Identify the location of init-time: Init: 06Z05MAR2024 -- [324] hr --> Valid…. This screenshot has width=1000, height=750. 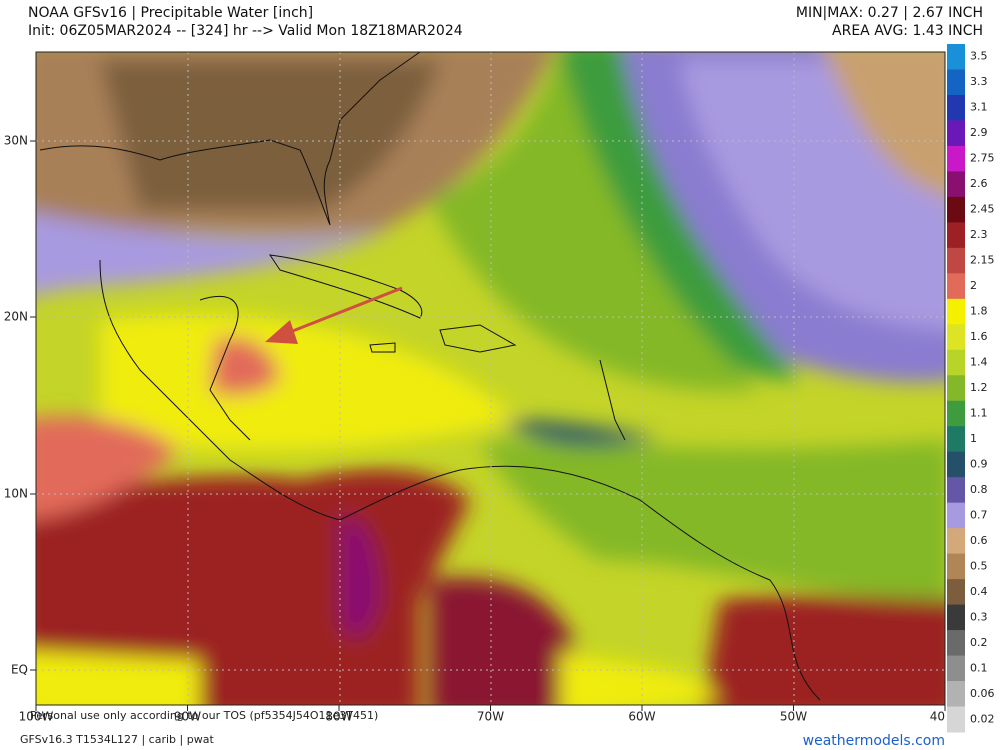
(245, 31).